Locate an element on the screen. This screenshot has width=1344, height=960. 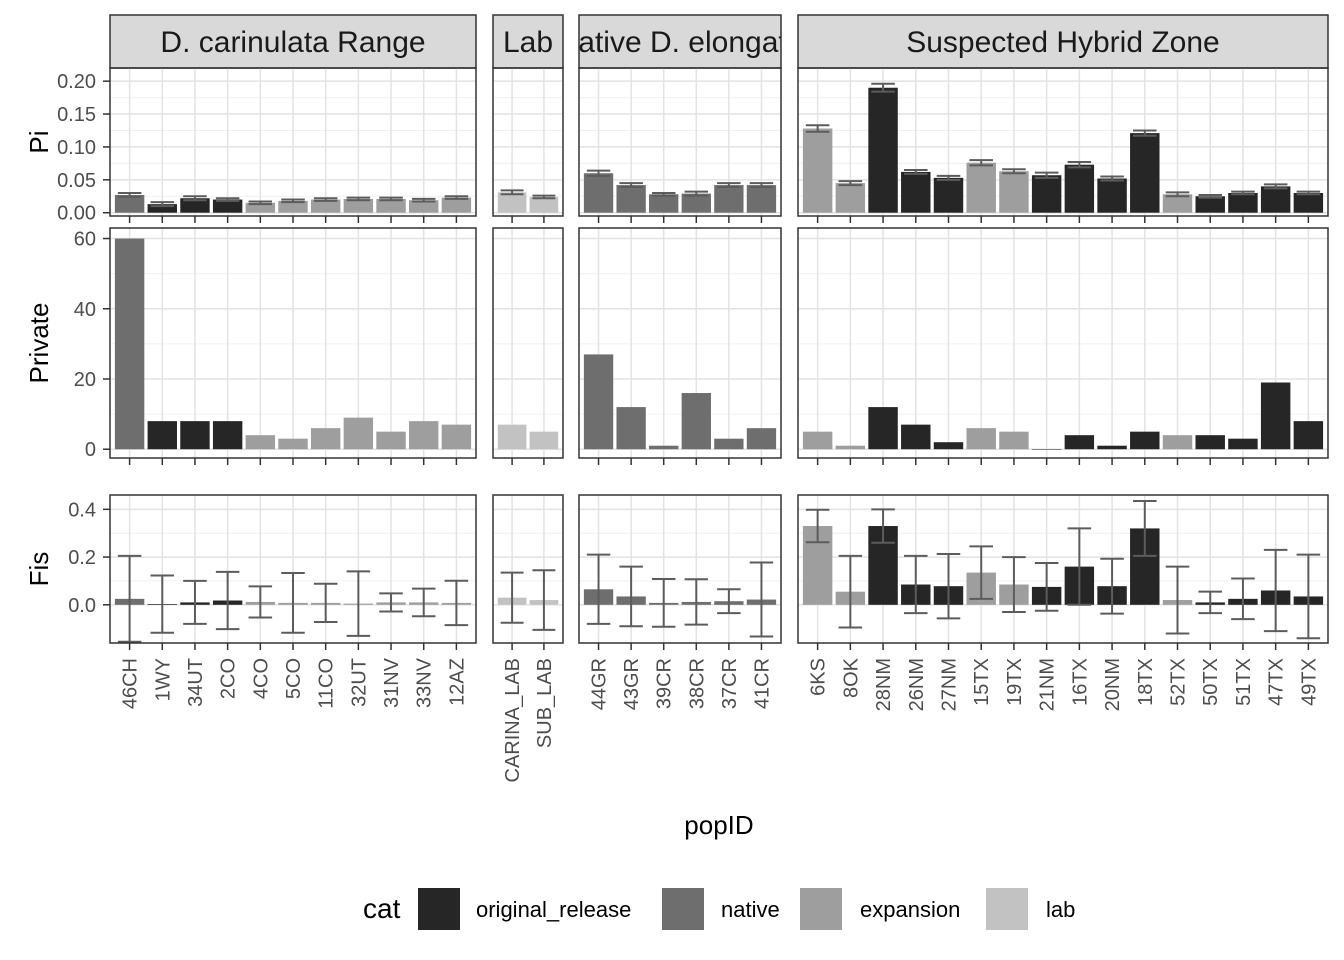
legend: cat original_release native expansion lab is located at coordinates (719, 909).